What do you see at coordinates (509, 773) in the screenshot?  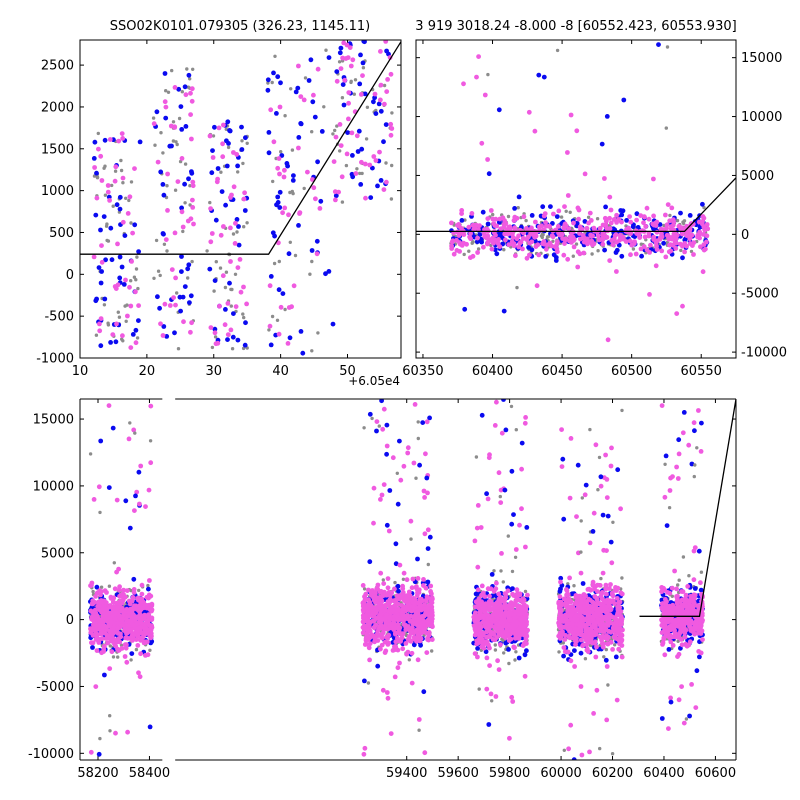 I see `x-tick-label: 59800` at bounding box center [509, 773].